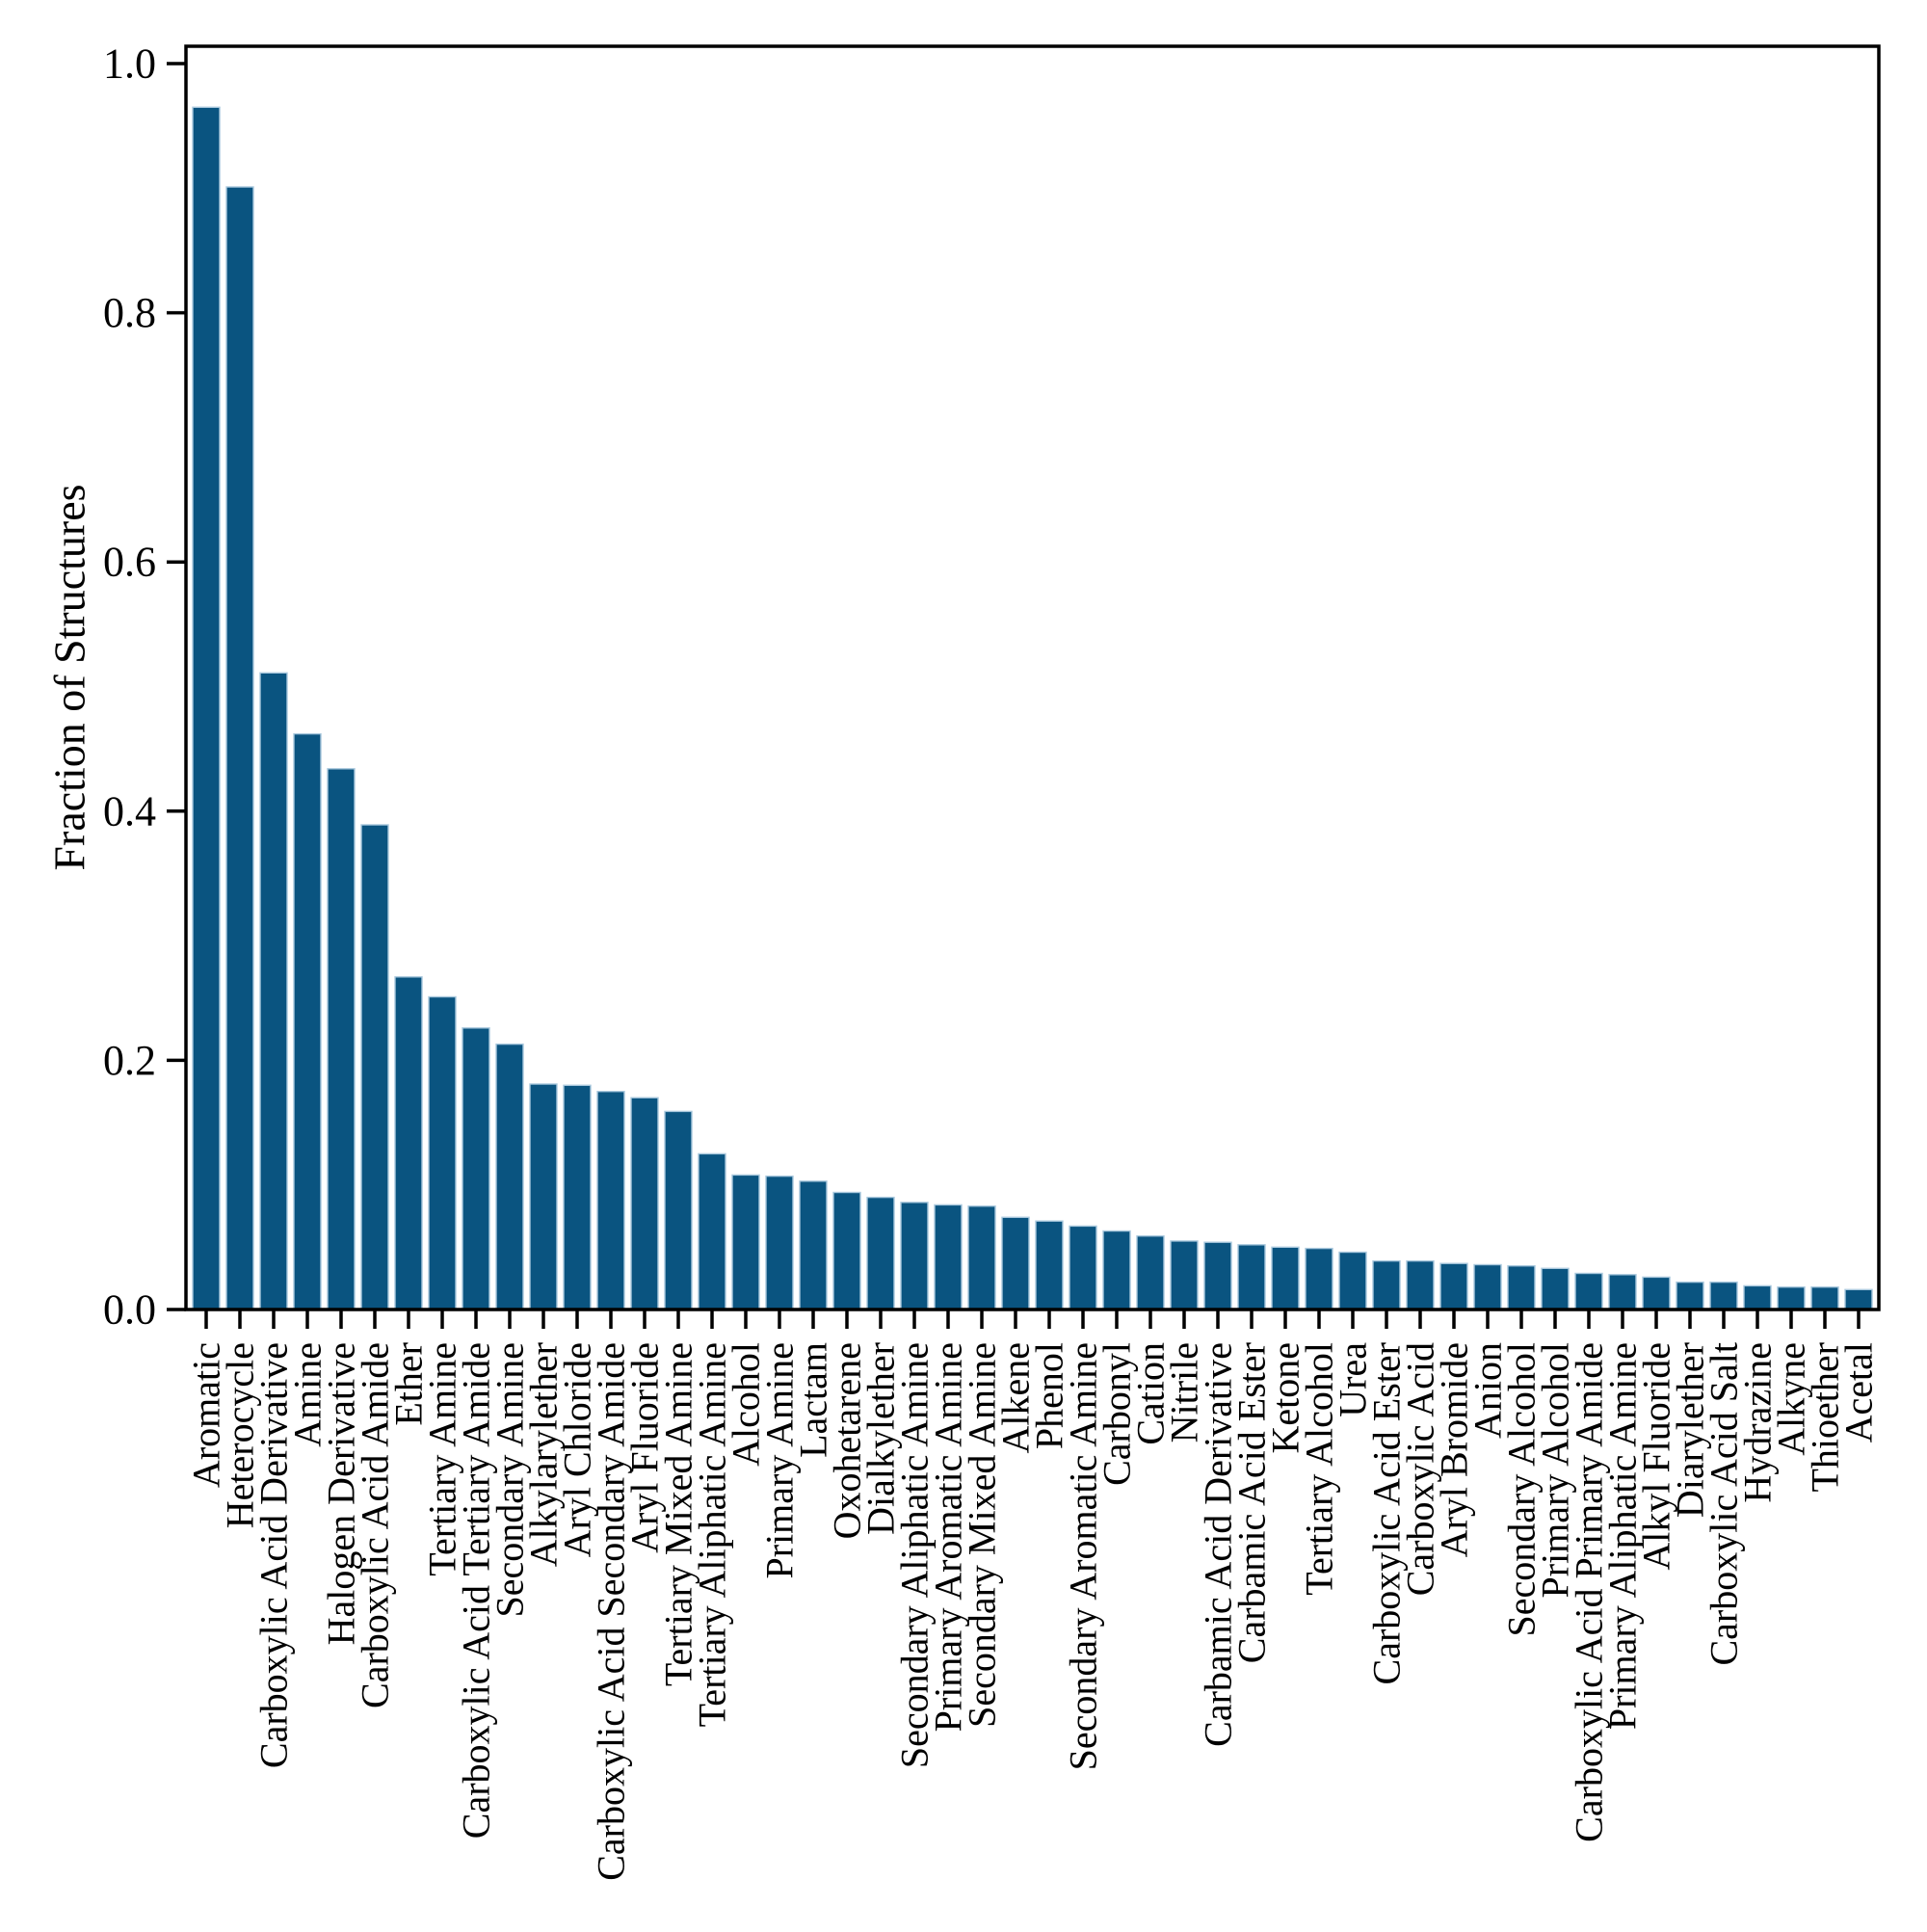 This screenshot has height=1932, width=1927. Describe the element at coordinates (813, 1400) in the screenshot. I see `x-tick-label: Lactam` at that location.